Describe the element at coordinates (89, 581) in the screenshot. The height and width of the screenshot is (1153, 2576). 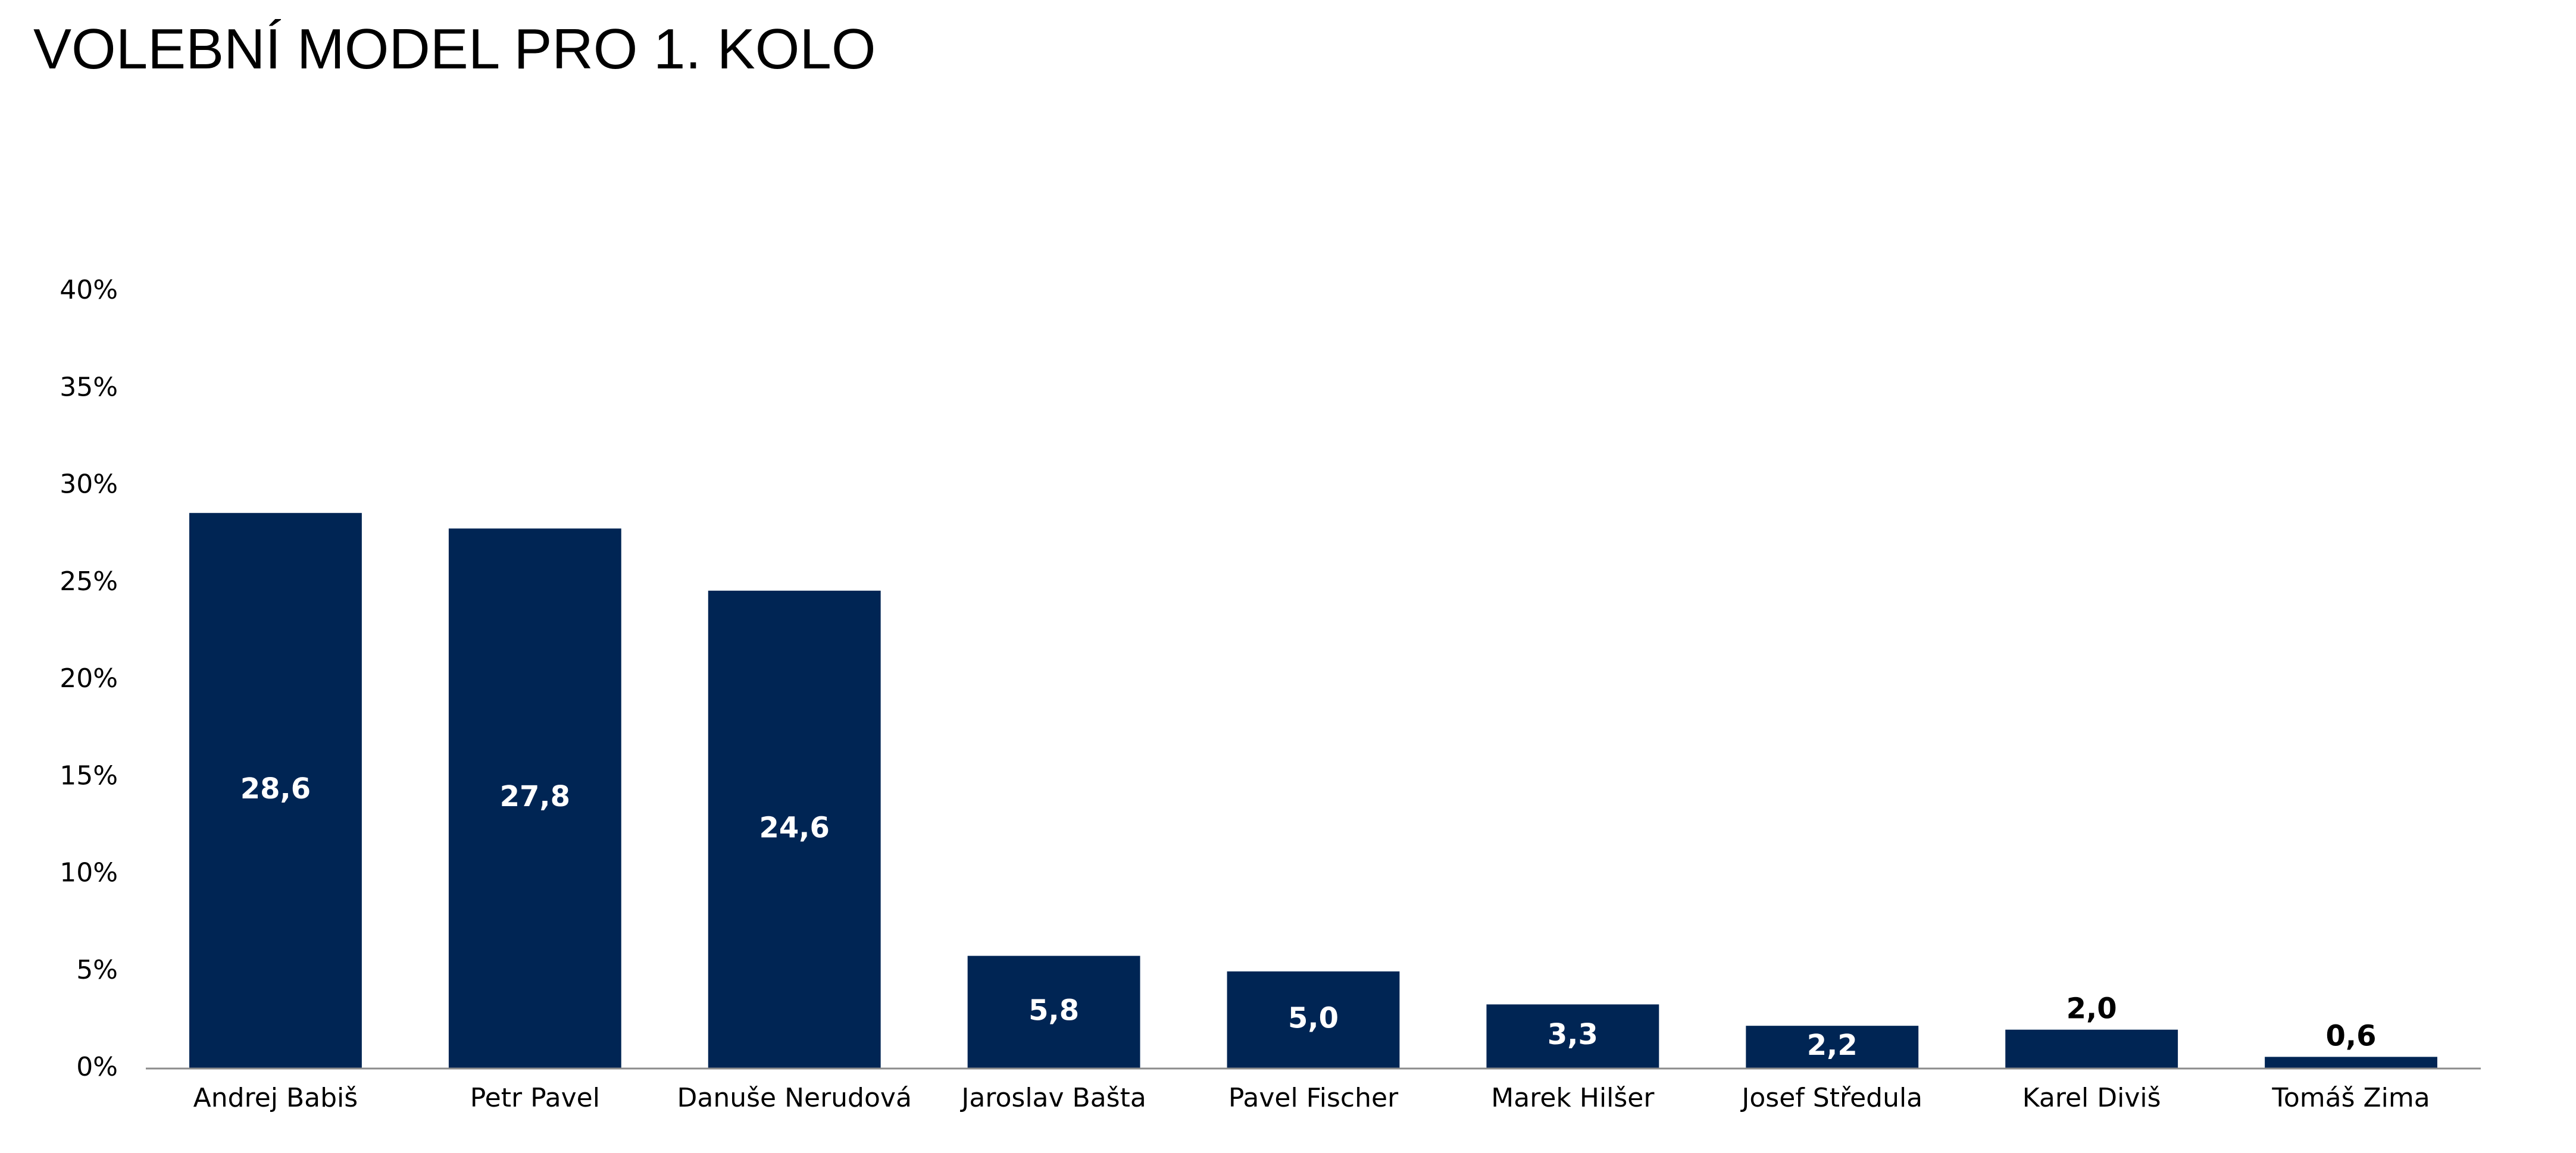
I see `y-tick-label: 25%` at that location.